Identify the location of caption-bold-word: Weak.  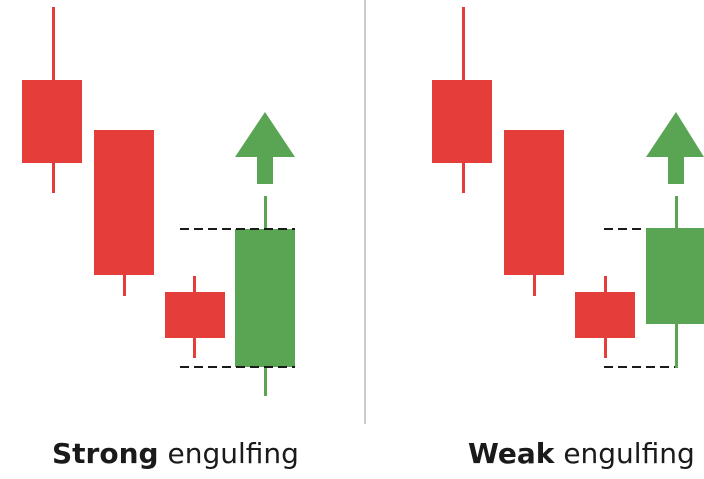
(511, 453).